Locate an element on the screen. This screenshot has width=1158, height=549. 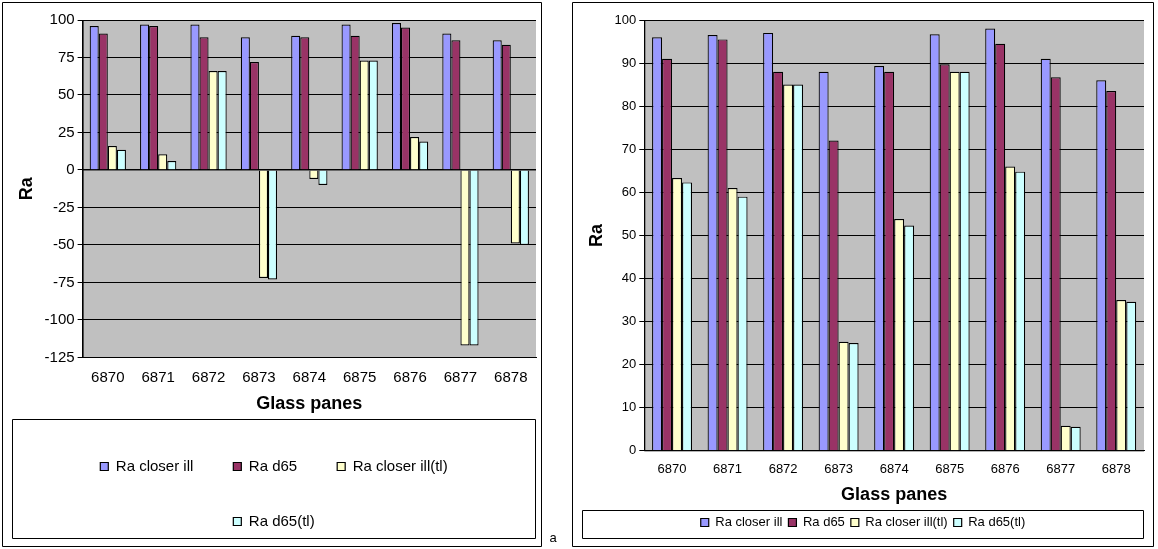
y-tick-label: 40 is located at coordinates (629, 278).